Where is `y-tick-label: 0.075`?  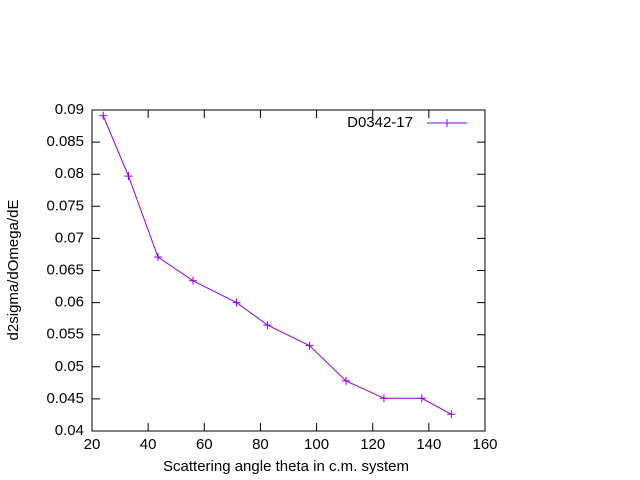 y-tick-label: 0.075 is located at coordinates (65, 205).